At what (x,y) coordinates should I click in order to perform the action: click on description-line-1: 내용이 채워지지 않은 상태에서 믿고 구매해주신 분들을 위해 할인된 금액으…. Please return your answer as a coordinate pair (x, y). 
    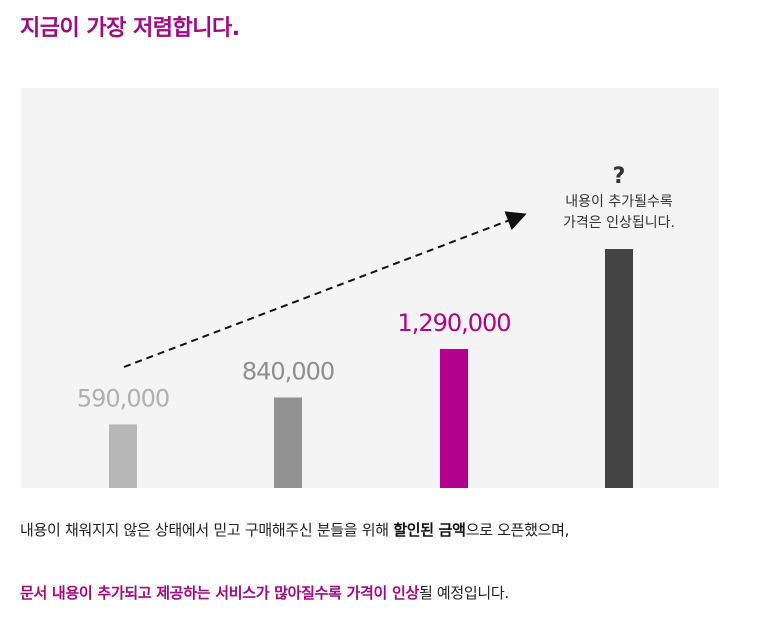
    Looking at the image, I should click on (294, 529).